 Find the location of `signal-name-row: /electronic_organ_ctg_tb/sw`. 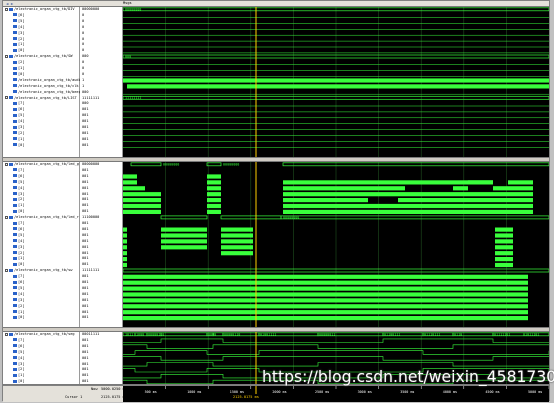

signal-name-row: /electronic_organ_ctg_tb/sw is located at coordinates (37, 270).